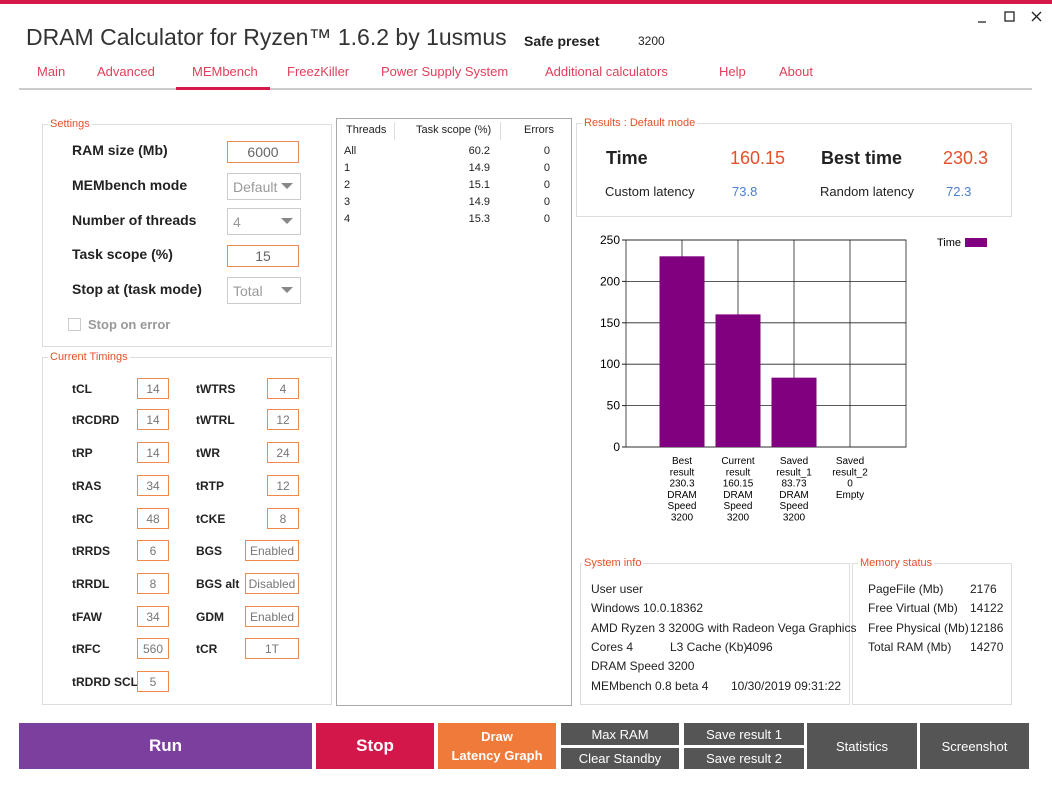 This screenshot has height=788, width=1052. What do you see at coordinates (91, 551) in the screenshot?
I see `timing-label: tRRDS` at bounding box center [91, 551].